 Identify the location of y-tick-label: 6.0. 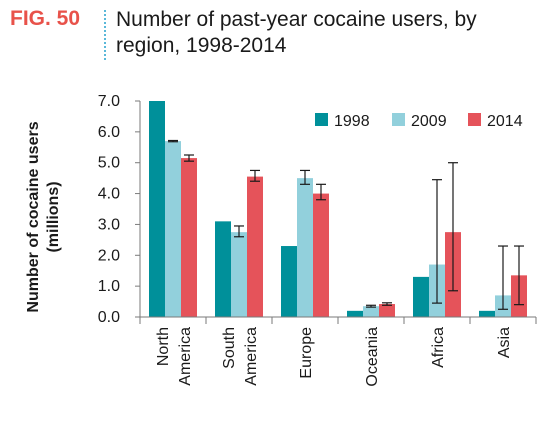
(109, 132).